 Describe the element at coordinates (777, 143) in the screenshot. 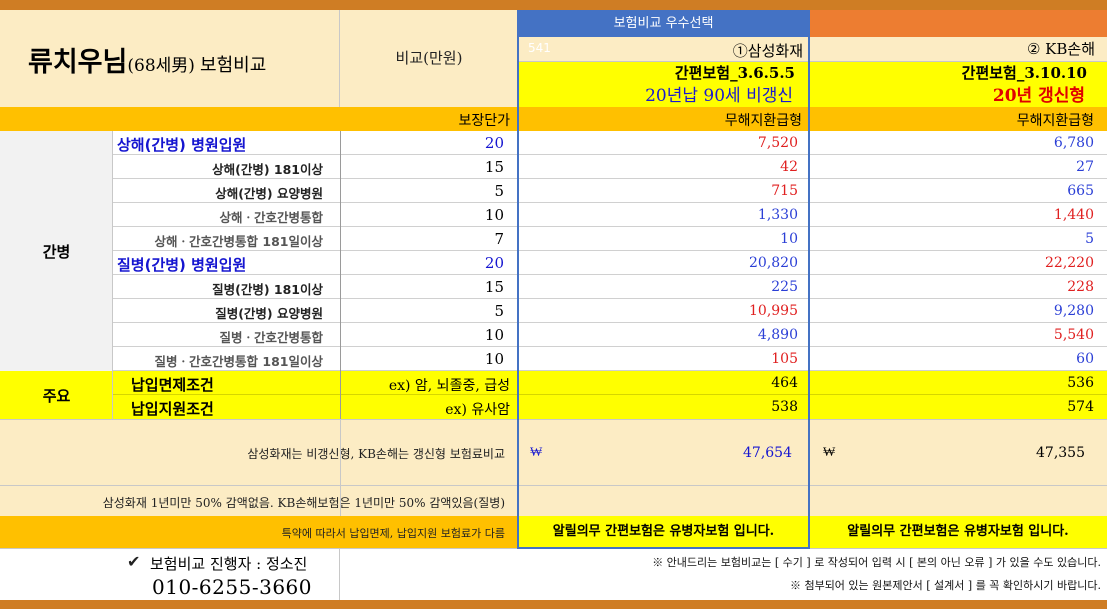

I see `col1-value: 7,520` at that location.